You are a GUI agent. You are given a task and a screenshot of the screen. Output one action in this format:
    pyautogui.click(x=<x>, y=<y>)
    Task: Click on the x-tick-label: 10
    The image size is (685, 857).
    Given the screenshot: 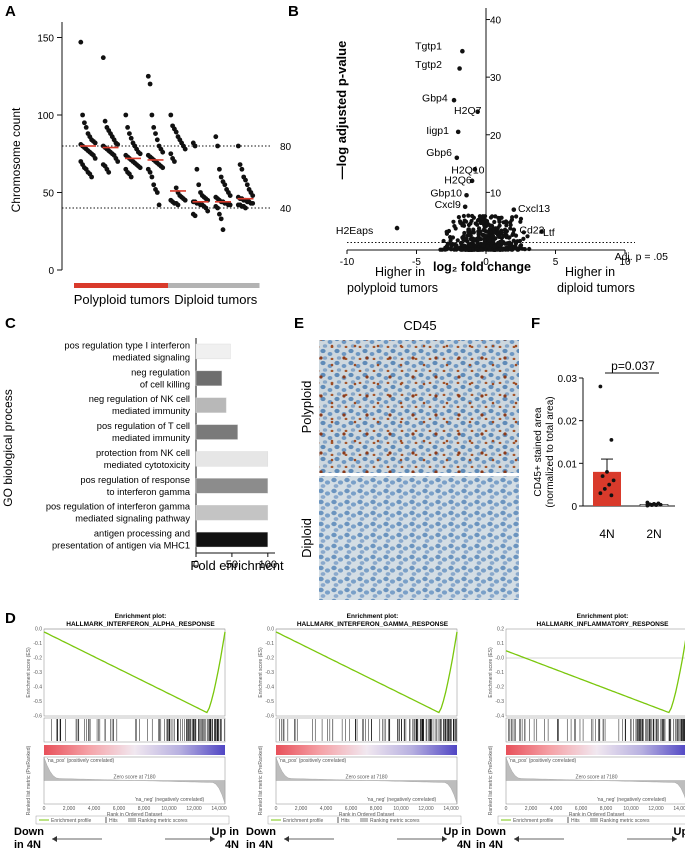 What is the action you would take?
    pyautogui.click(x=625, y=262)
    